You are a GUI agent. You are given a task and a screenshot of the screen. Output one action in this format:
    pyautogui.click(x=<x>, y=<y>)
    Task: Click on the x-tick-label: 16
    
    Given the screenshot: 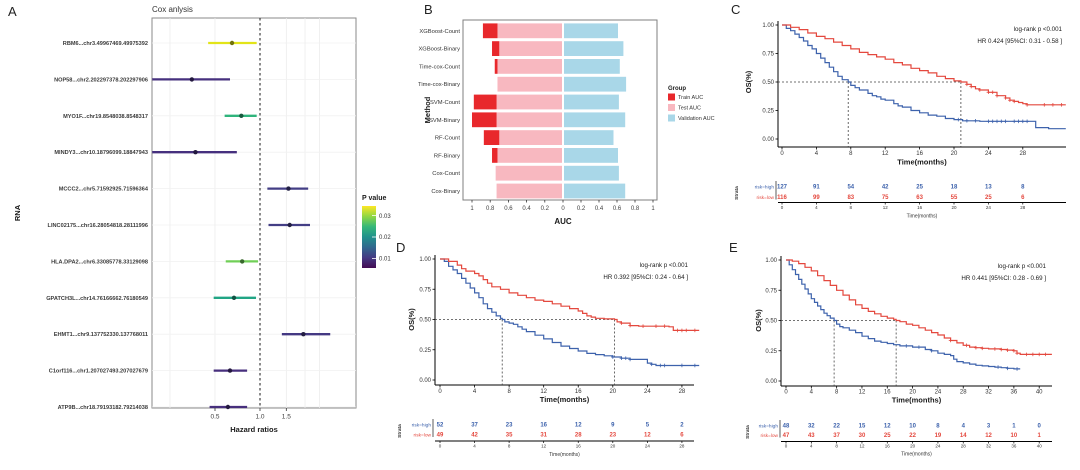 What is the action you would take?
    pyautogui.click(x=887, y=393)
    